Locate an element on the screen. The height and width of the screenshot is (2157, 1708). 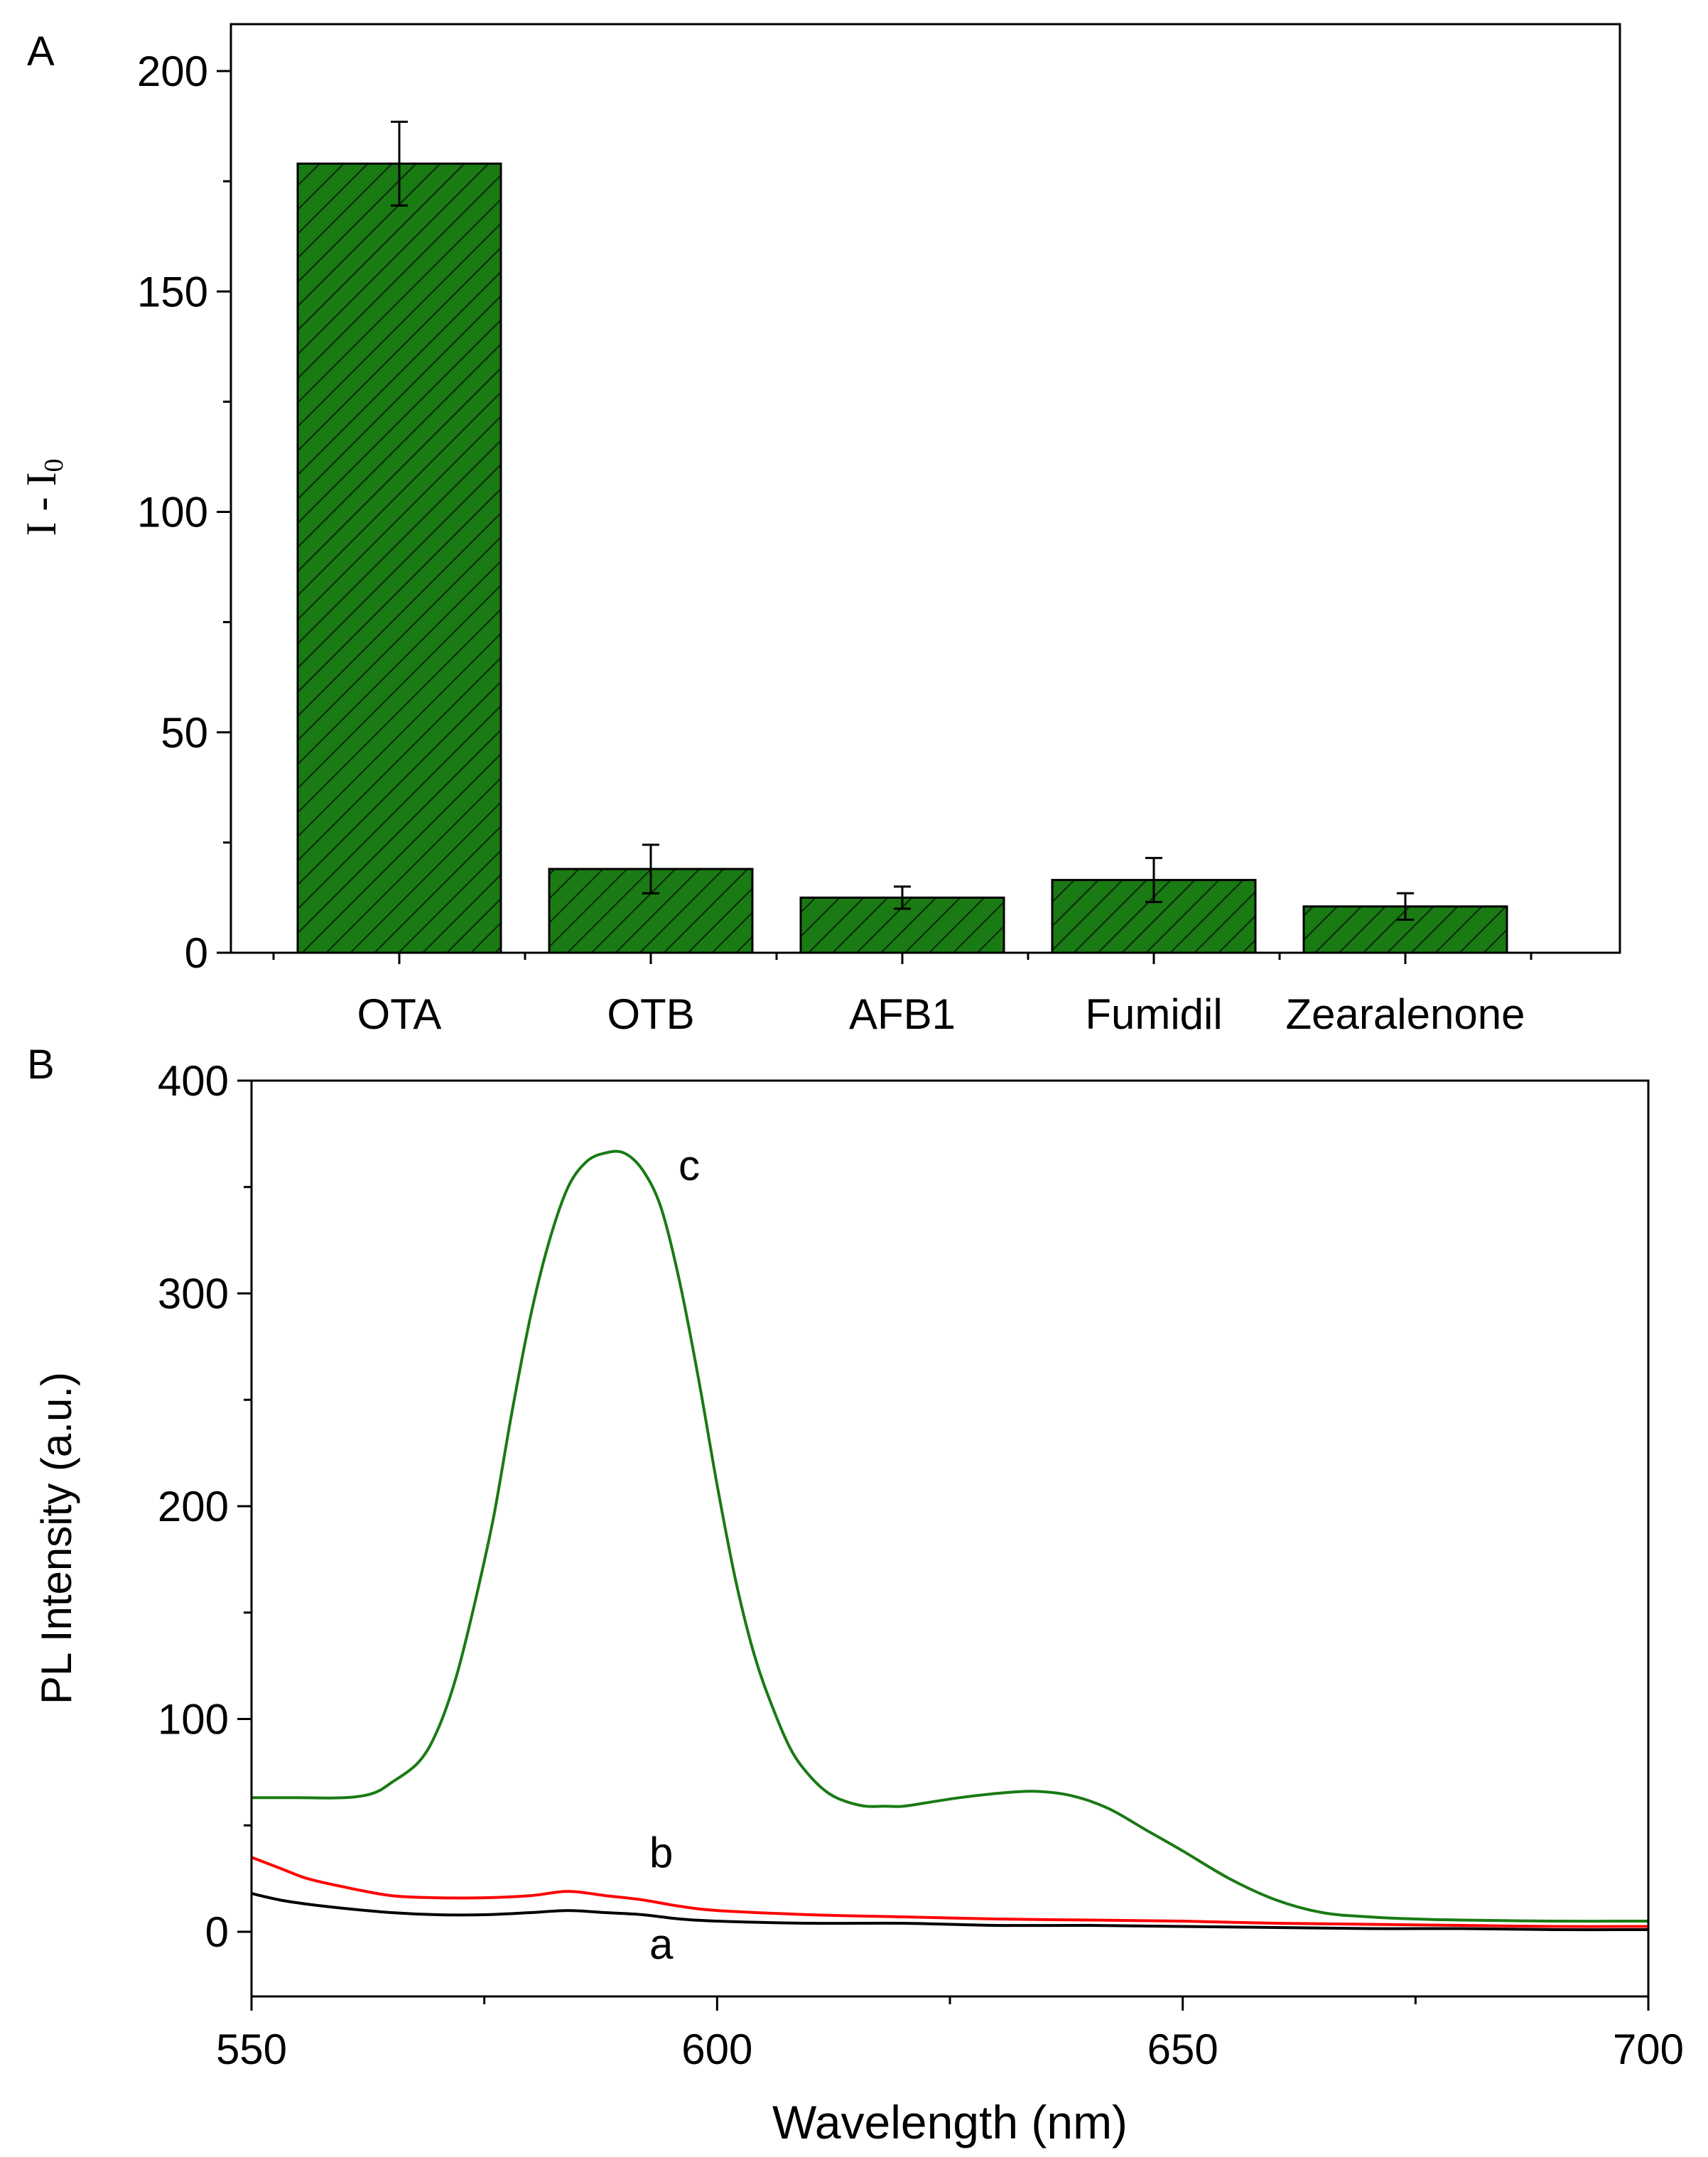
x-tick-label: Zearalenone is located at coordinates (1405, 1014).